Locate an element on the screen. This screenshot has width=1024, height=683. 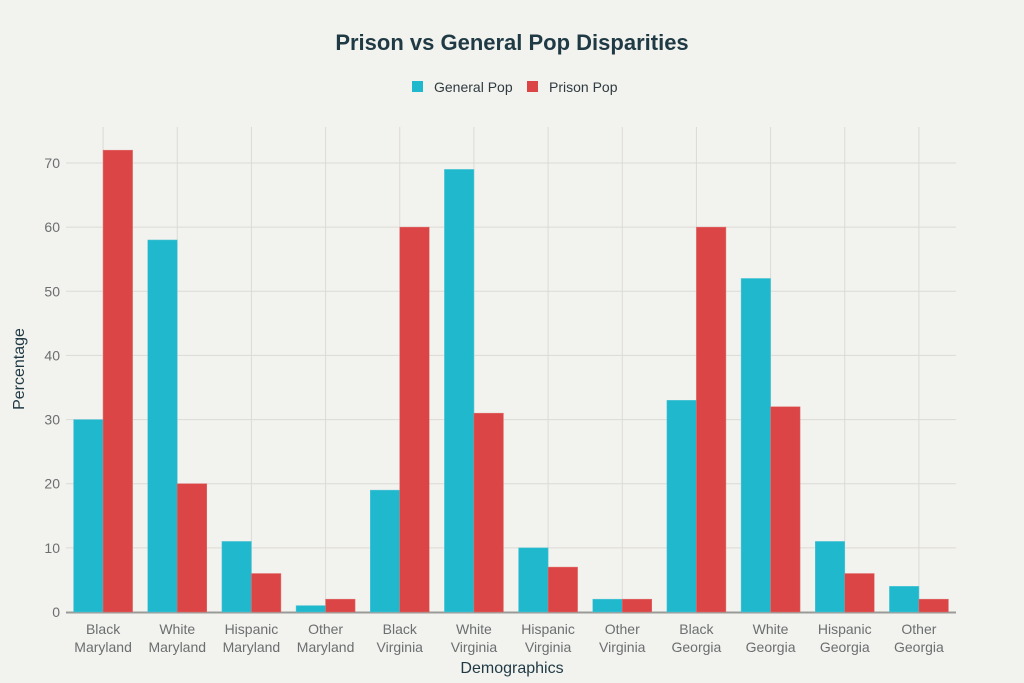
x-tick-label: Other Virginia is located at coordinates (622, 638).